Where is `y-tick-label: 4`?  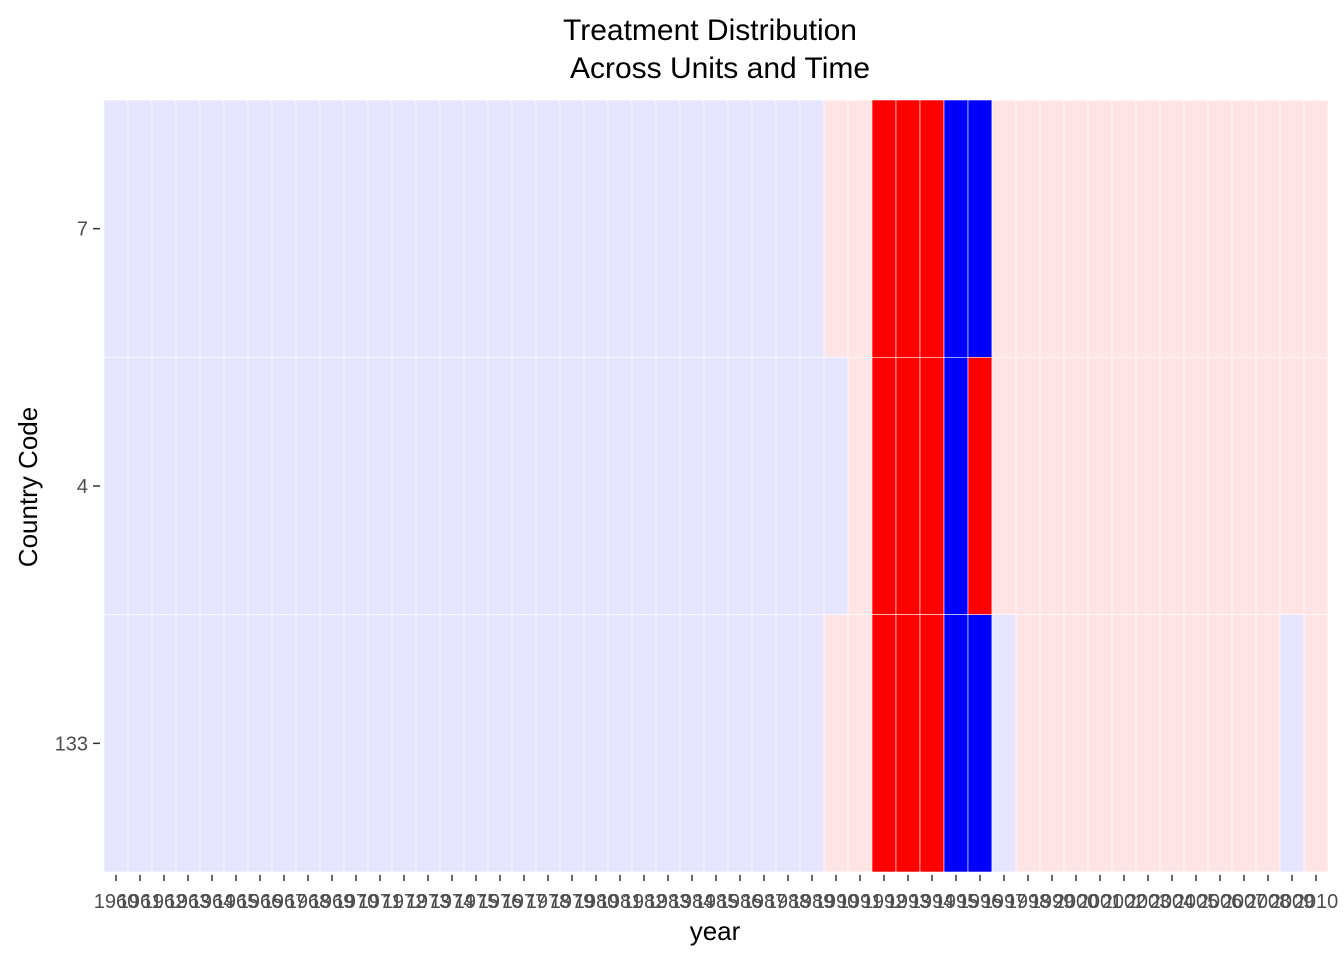 y-tick-label: 4 is located at coordinates (82, 487).